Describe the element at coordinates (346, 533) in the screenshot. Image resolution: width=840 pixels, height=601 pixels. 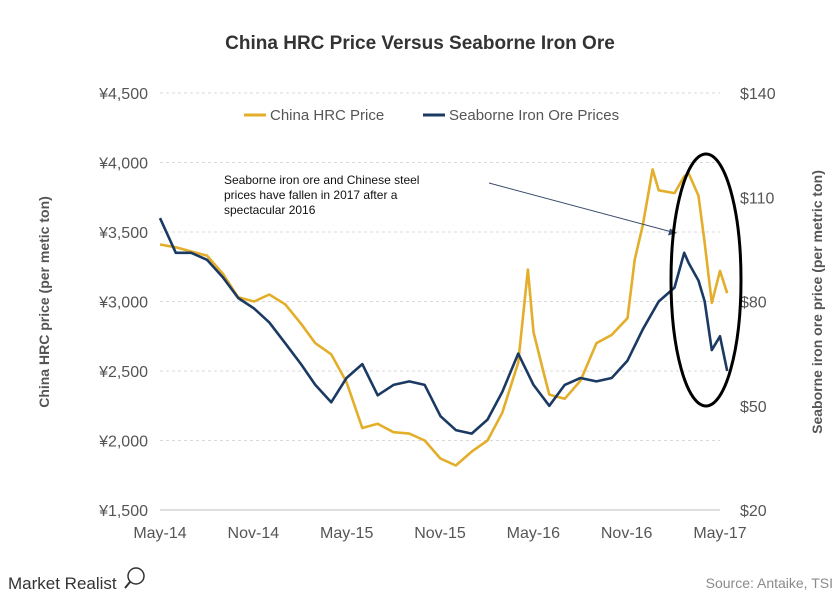
I see `x-tick-label: May-15` at that location.